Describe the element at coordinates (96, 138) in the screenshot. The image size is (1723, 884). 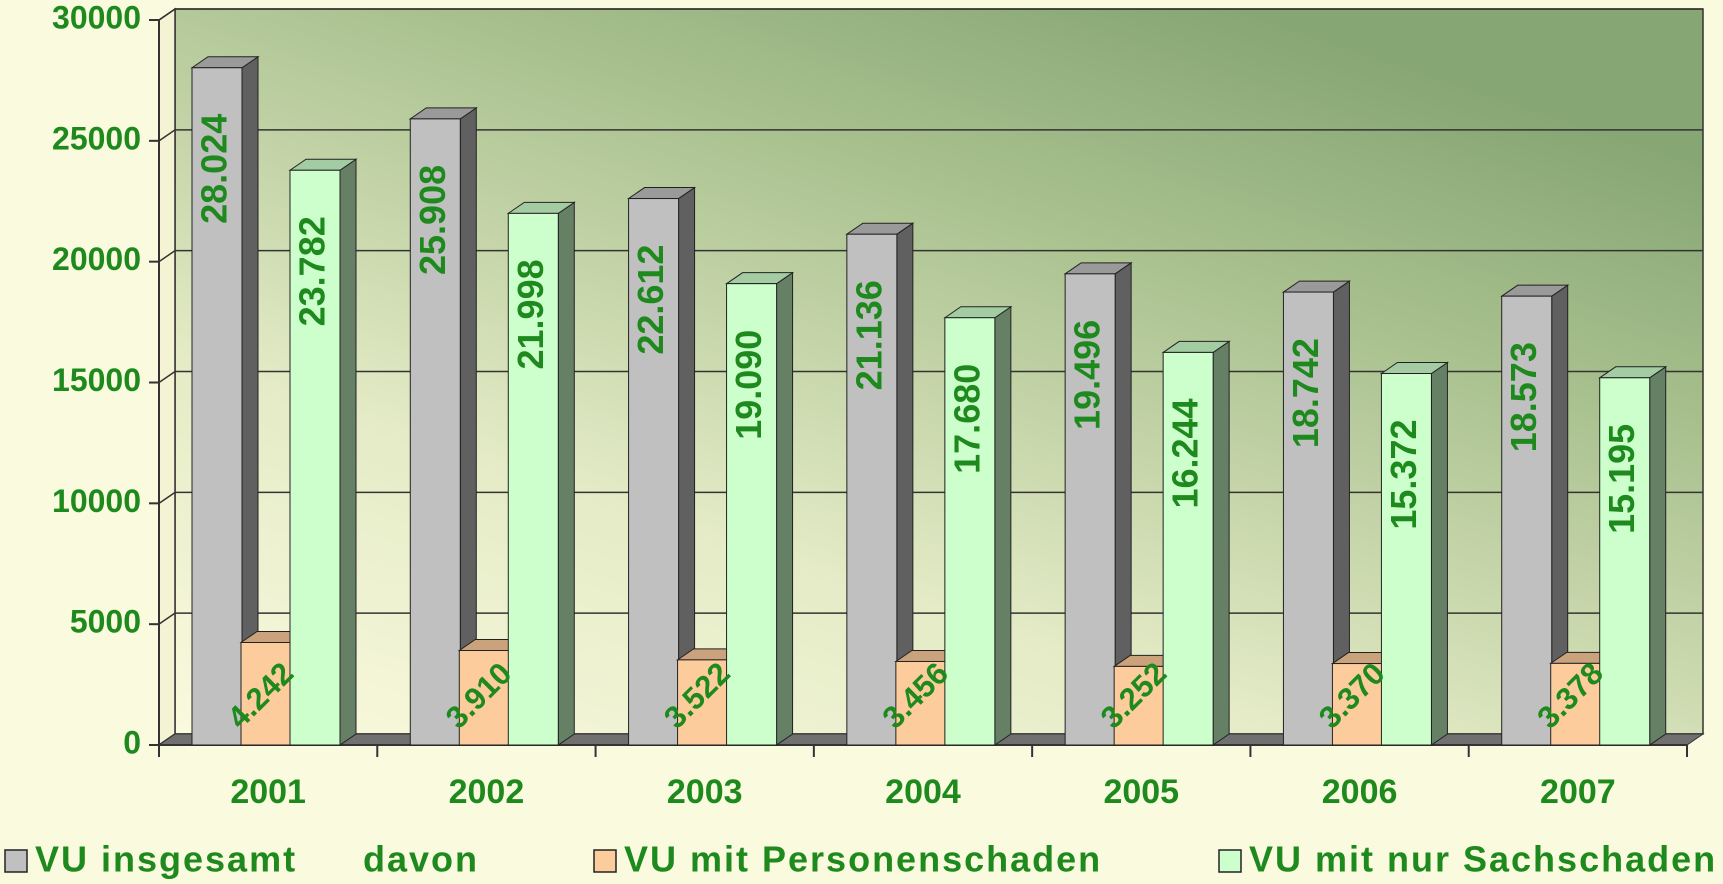
I see `y-tick-label: 25000` at that location.